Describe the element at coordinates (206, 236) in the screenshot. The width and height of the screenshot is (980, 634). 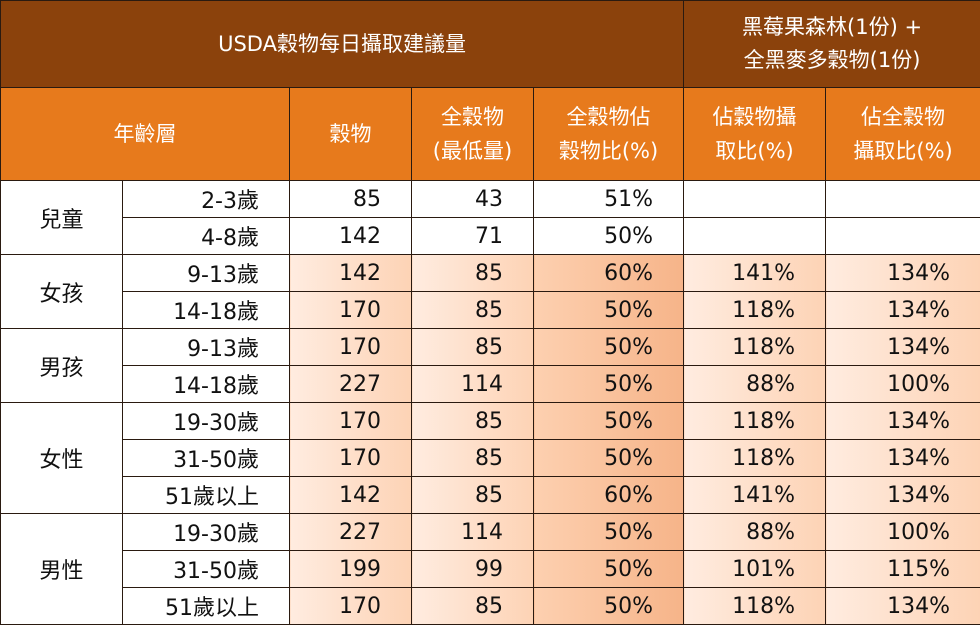
I see `age-cell: 4-8歲` at that location.